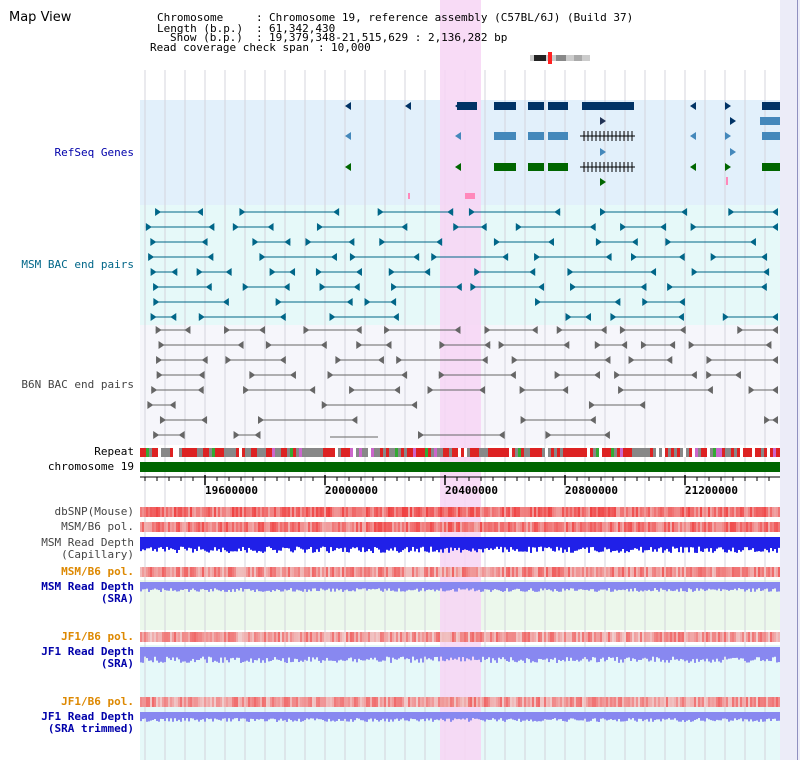 This screenshot has width=800, height=760. I want to click on label-jf1-depth-sra: JF1 Read Depth (SRA), so click(87, 658).